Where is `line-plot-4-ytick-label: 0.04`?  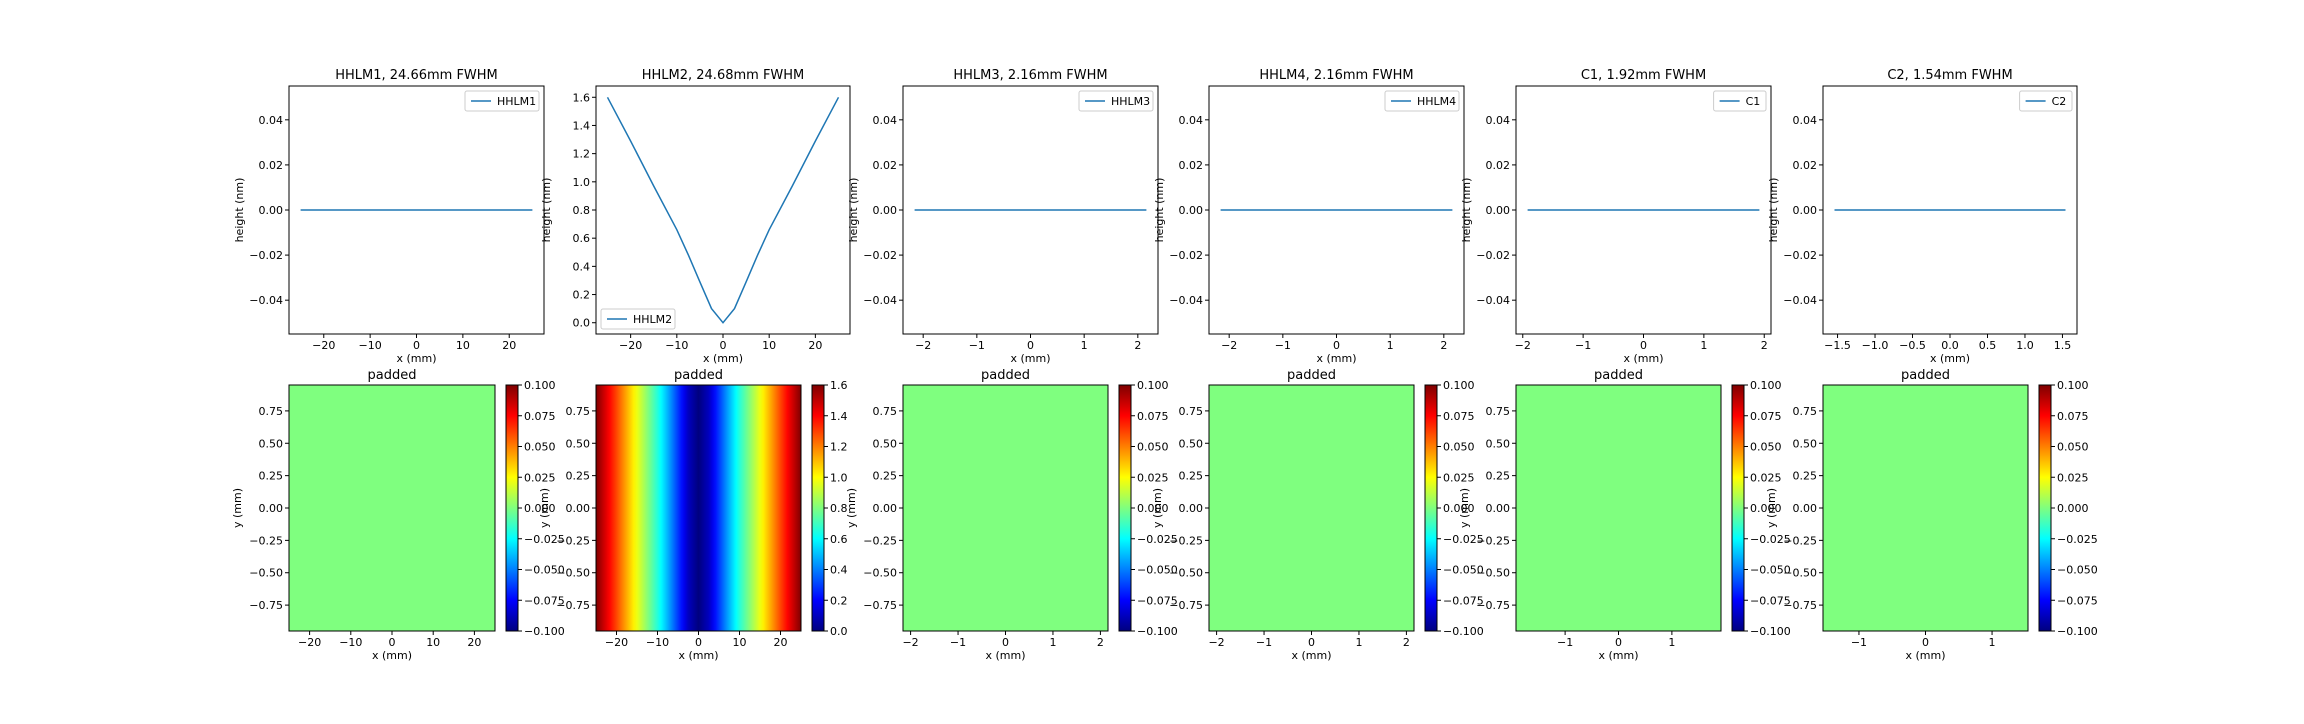 line-plot-4-ytick-label: 0.04 is located at coordinates (1191, 120).